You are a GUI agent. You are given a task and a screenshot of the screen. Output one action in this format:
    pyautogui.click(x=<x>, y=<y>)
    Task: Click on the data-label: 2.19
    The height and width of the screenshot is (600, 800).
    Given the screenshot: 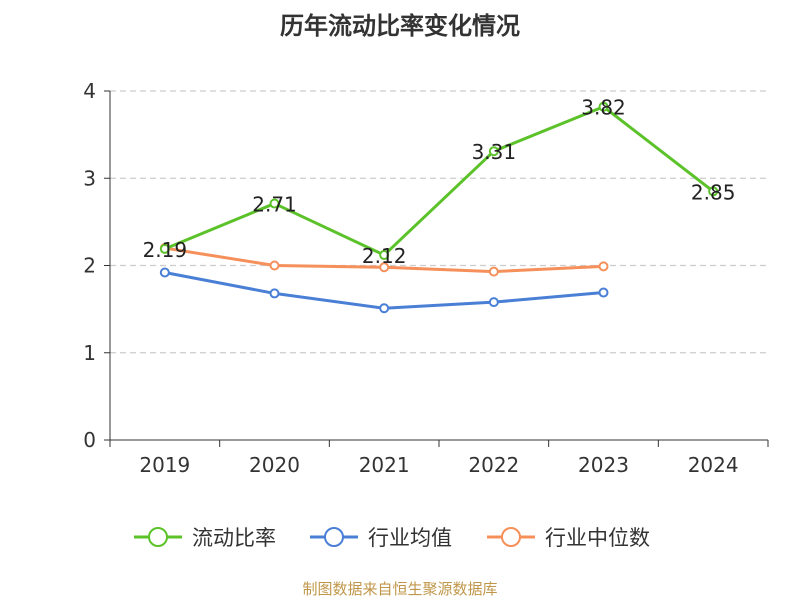 What is the action you would take?
    pyautogui.click(x=165, y=250)
    